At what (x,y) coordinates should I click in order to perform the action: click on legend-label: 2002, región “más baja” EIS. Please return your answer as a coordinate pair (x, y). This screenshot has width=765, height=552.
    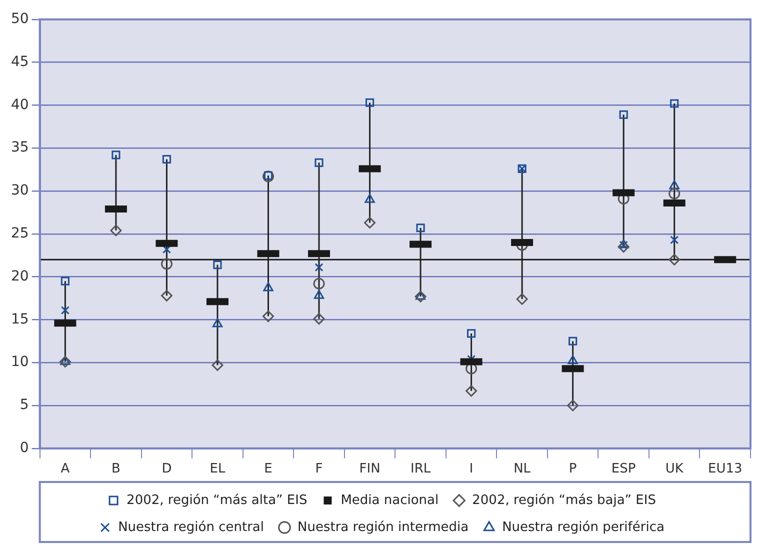
    Looking at the image, I should click on (564, 500).